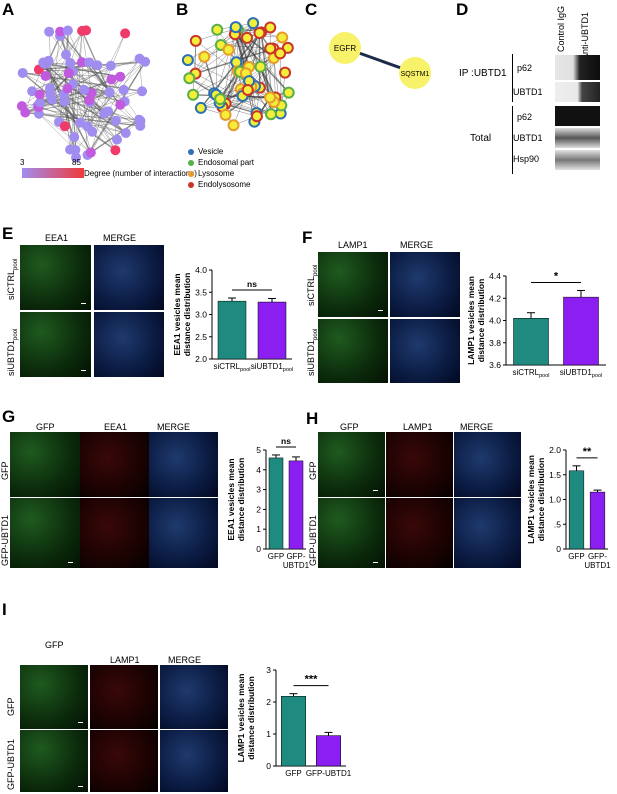 The height and width of the screenshot is (794, 617). I want to click on y-tick-label: 1.5, so click(555, 475).